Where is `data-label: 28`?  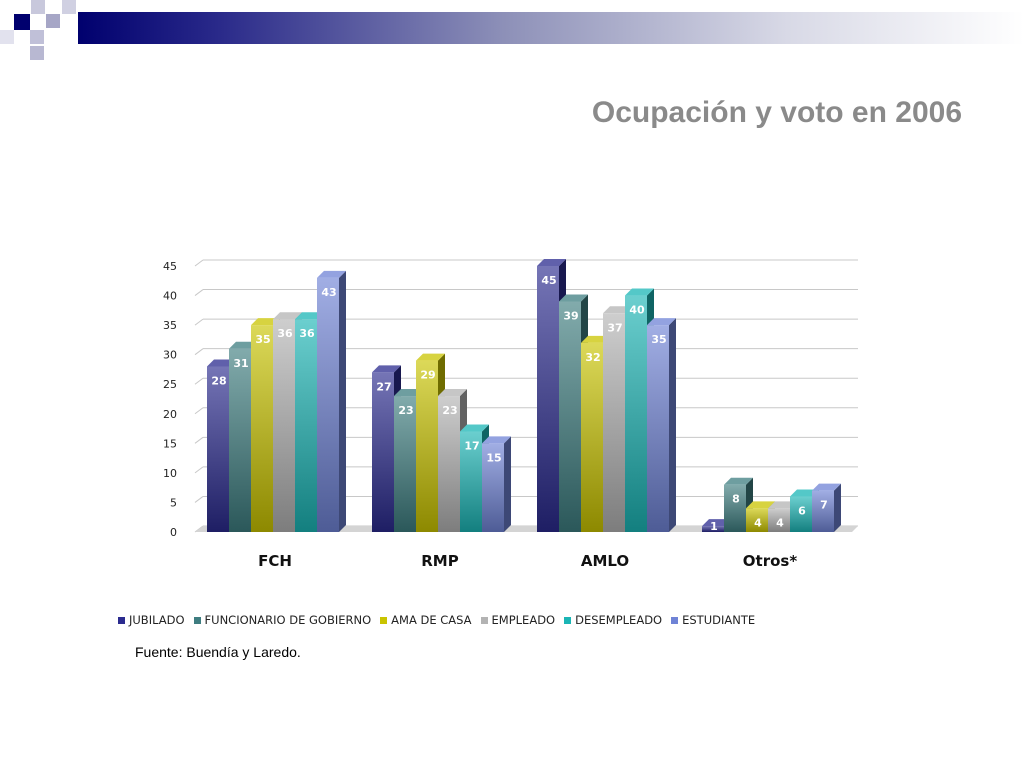 data-label: 28 is located at coordinates (218, 380).